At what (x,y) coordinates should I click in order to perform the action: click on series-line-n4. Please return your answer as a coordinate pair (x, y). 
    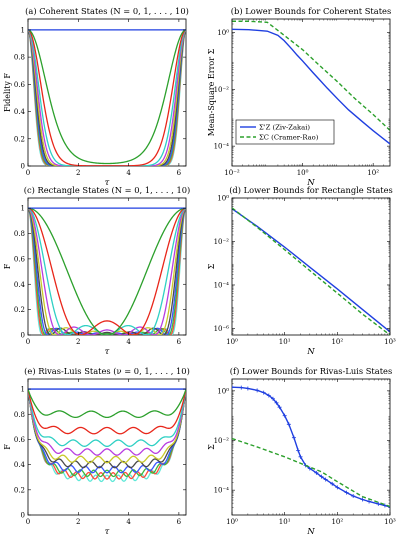
    Looking at the image, I should click on (107, 271).